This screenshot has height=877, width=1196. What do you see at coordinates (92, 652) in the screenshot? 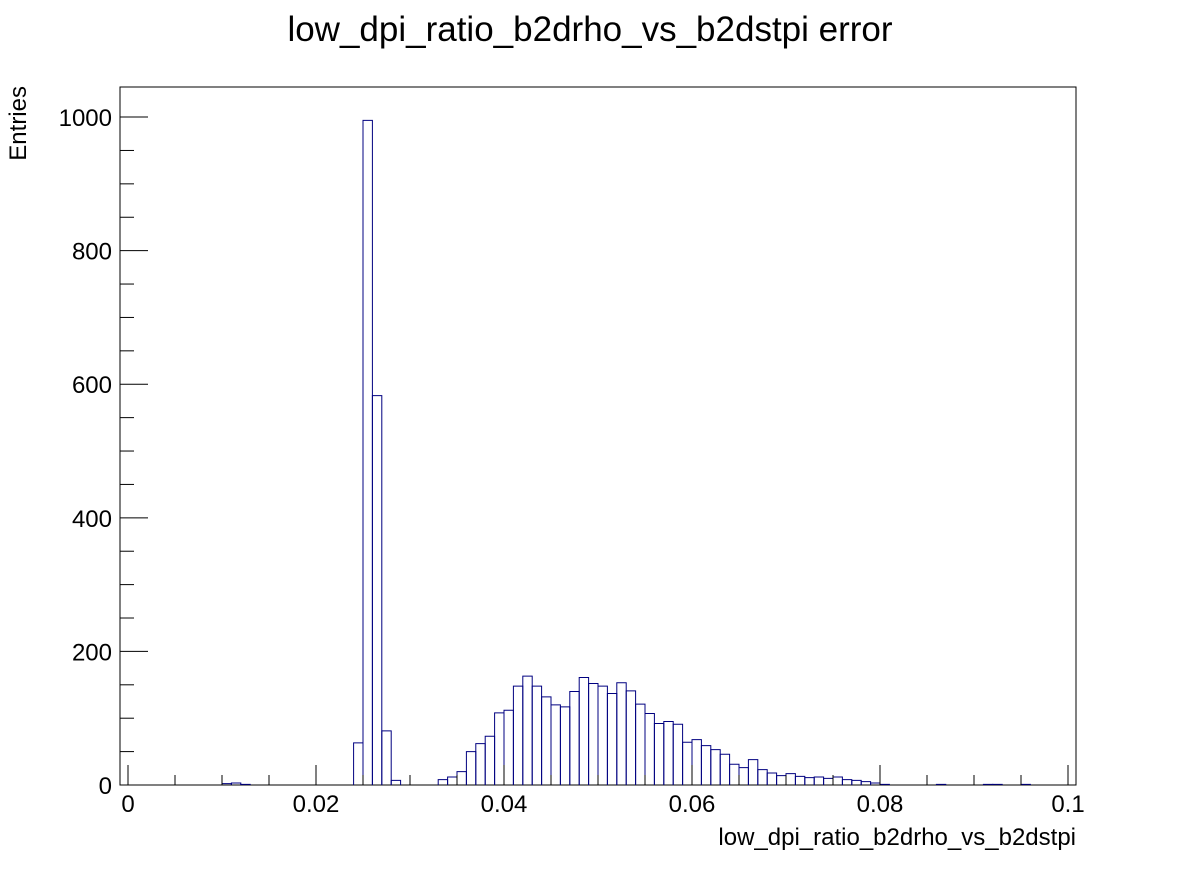
I see `y-tick-label: 200` at bounding box center [92, 652].